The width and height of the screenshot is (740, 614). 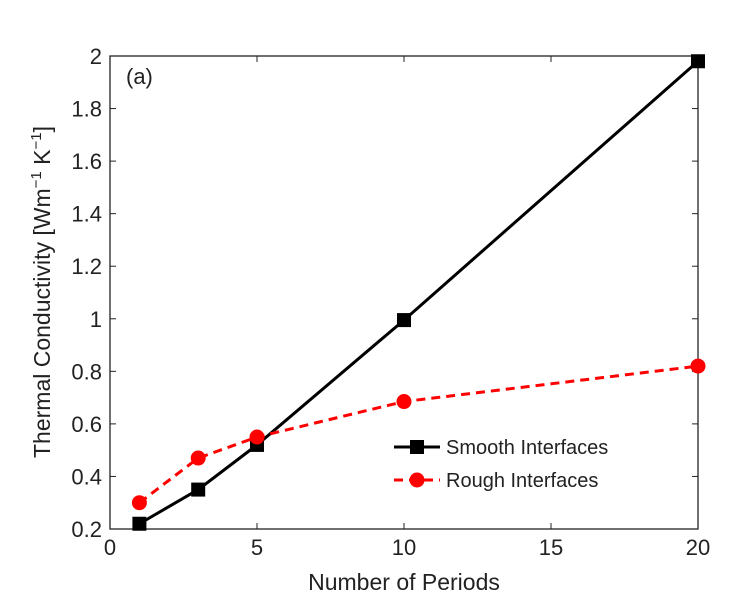 What do you see at coordinates (698, 547) in the screenshot?
I see `x-tick-label: 20` at bounding box center [698, 547].